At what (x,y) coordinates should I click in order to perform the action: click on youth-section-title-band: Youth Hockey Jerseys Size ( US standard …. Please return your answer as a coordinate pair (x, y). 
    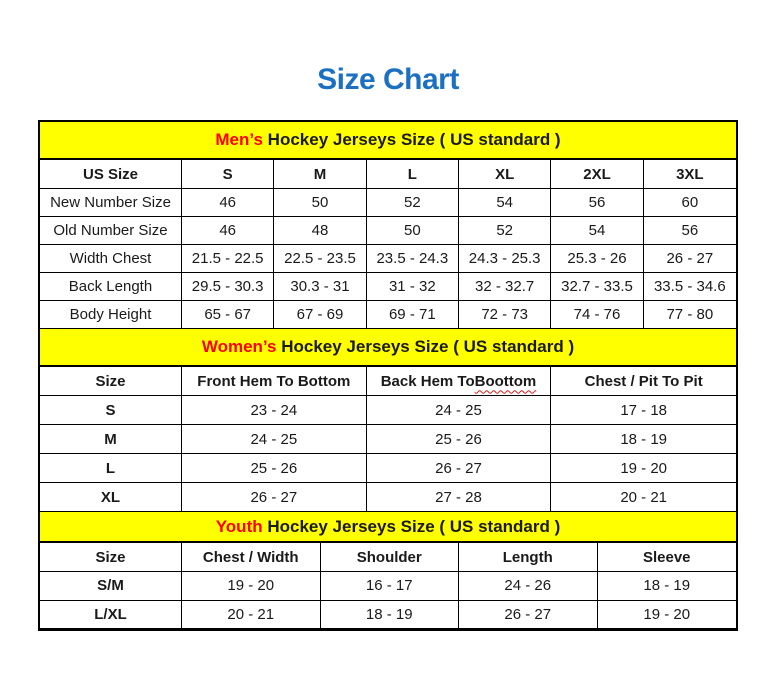
    Looking at the image, I should click on (388, 527).